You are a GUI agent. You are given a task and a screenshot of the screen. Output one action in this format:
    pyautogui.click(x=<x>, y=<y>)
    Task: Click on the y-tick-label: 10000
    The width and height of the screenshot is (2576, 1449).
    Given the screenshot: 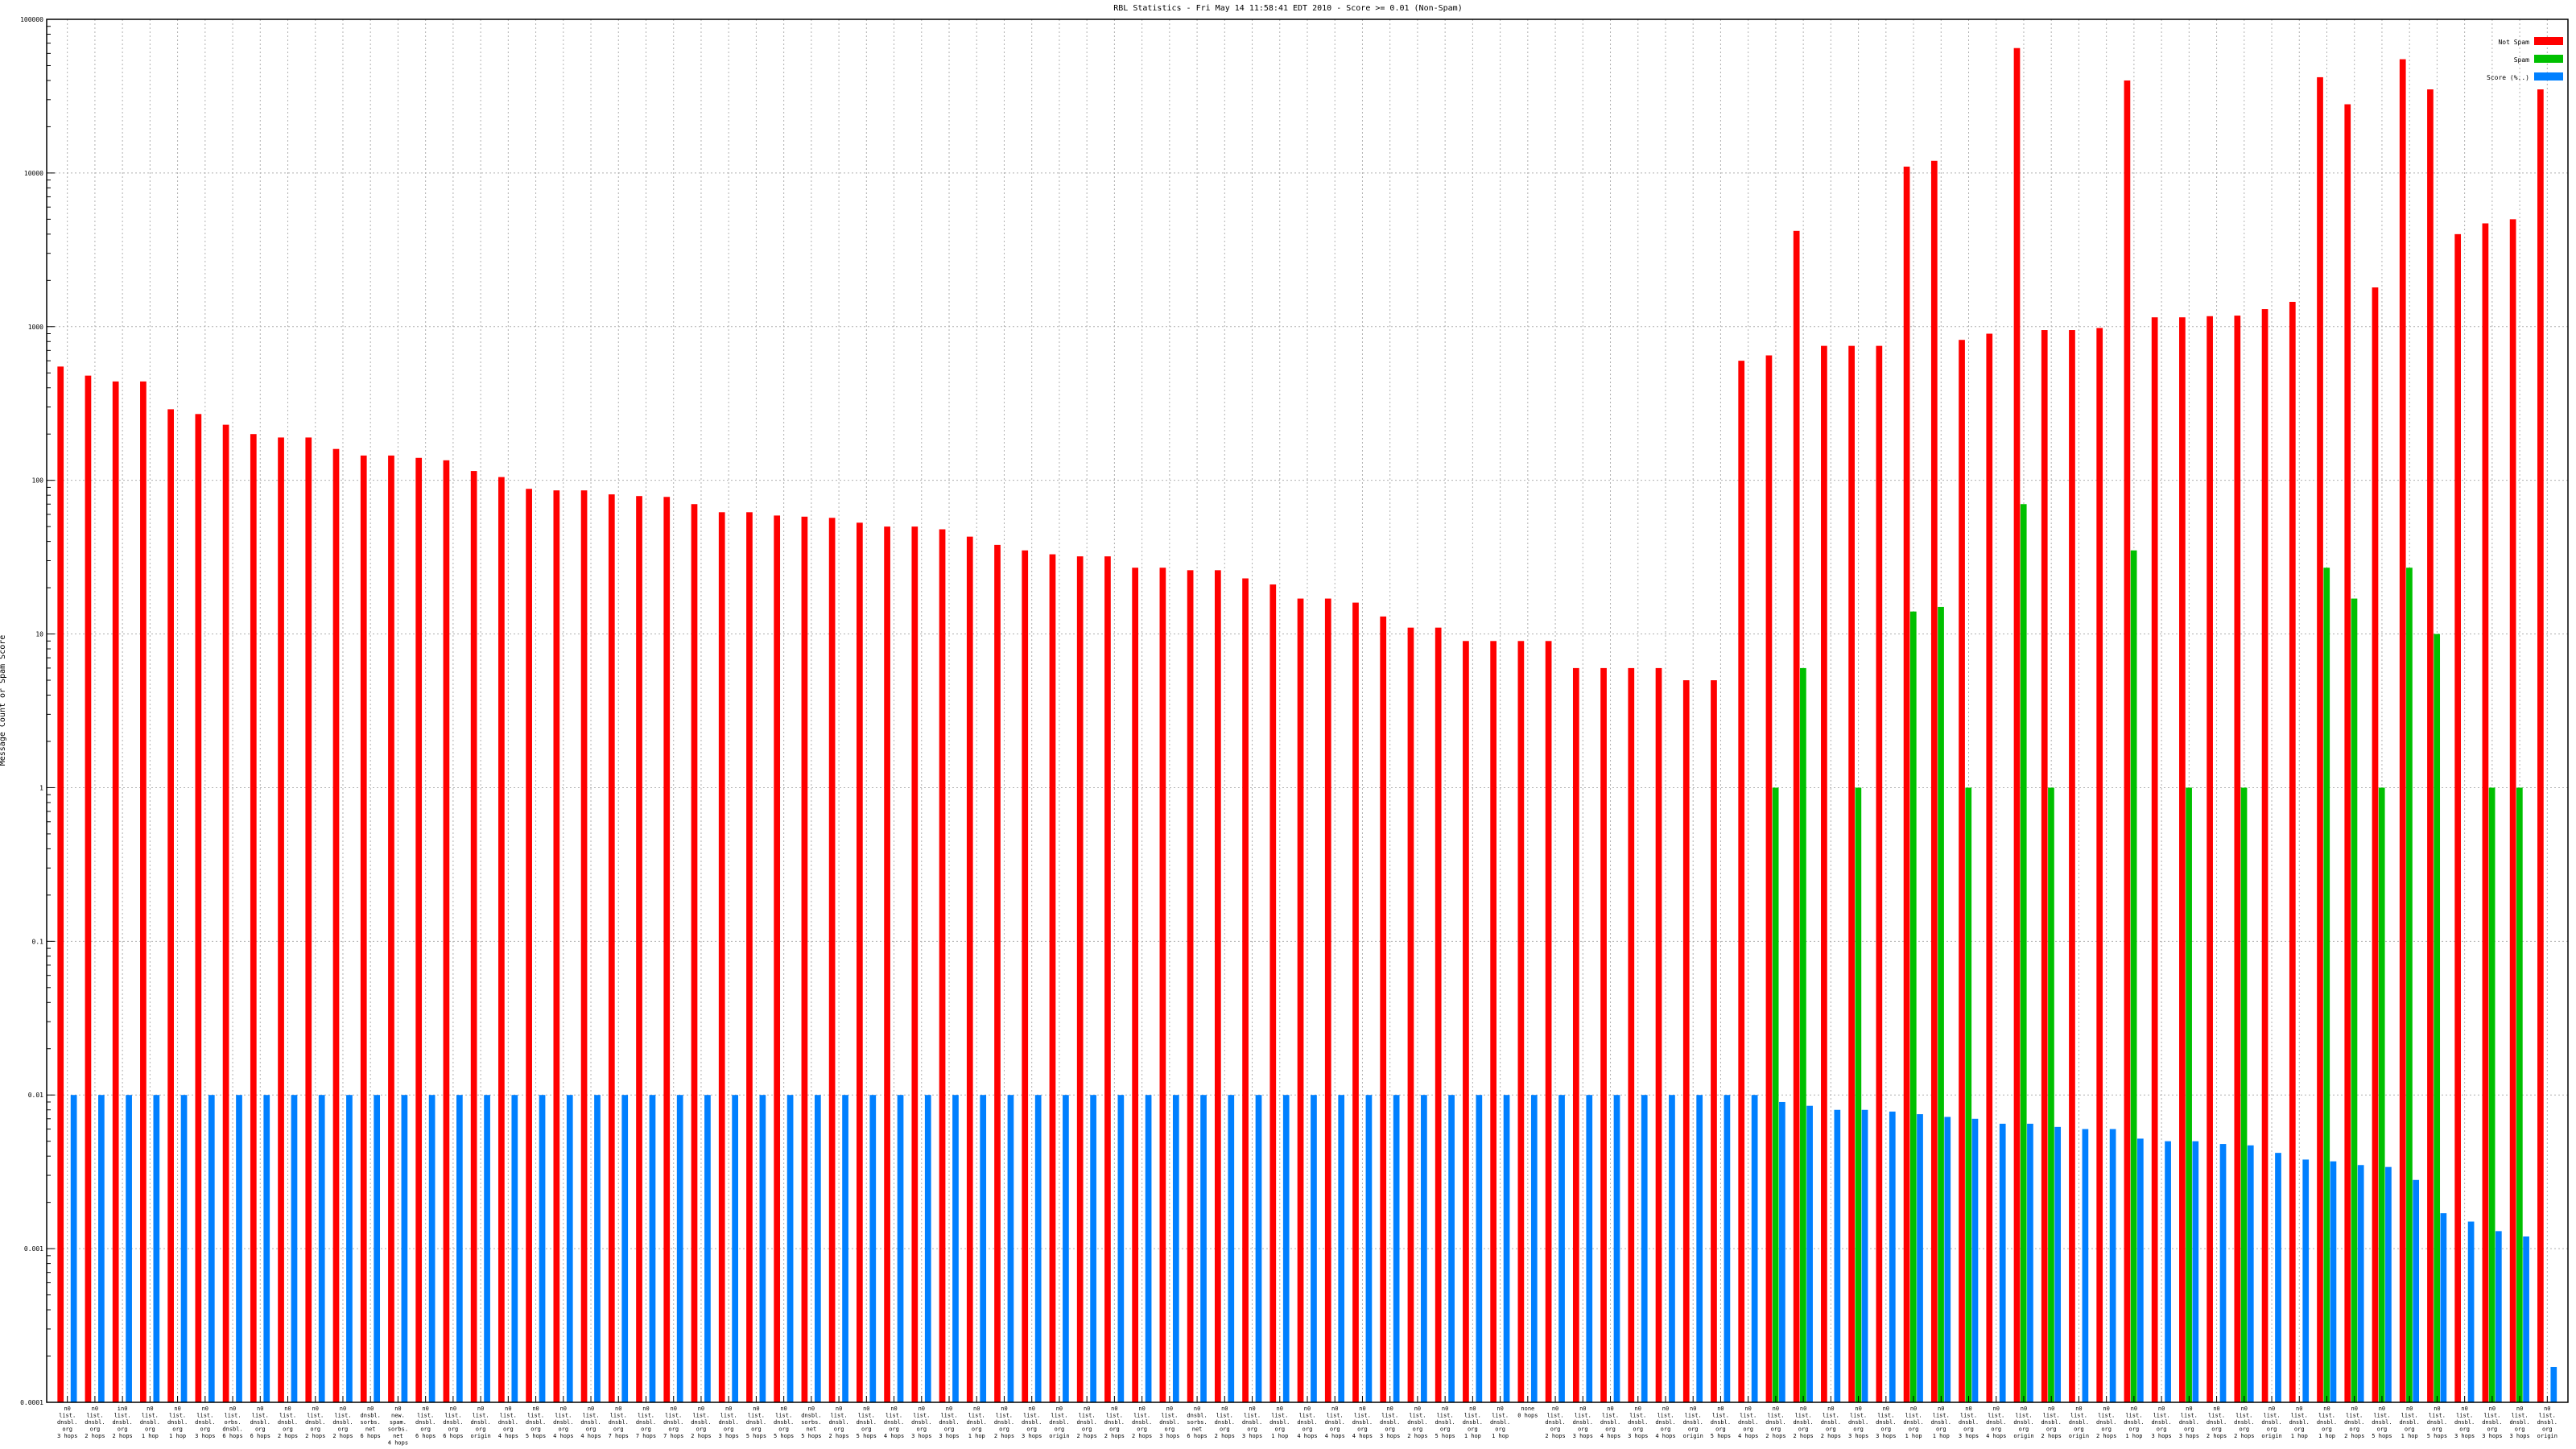 What is the action you would take?
    pyautogui.click(x=33, y=173)
    